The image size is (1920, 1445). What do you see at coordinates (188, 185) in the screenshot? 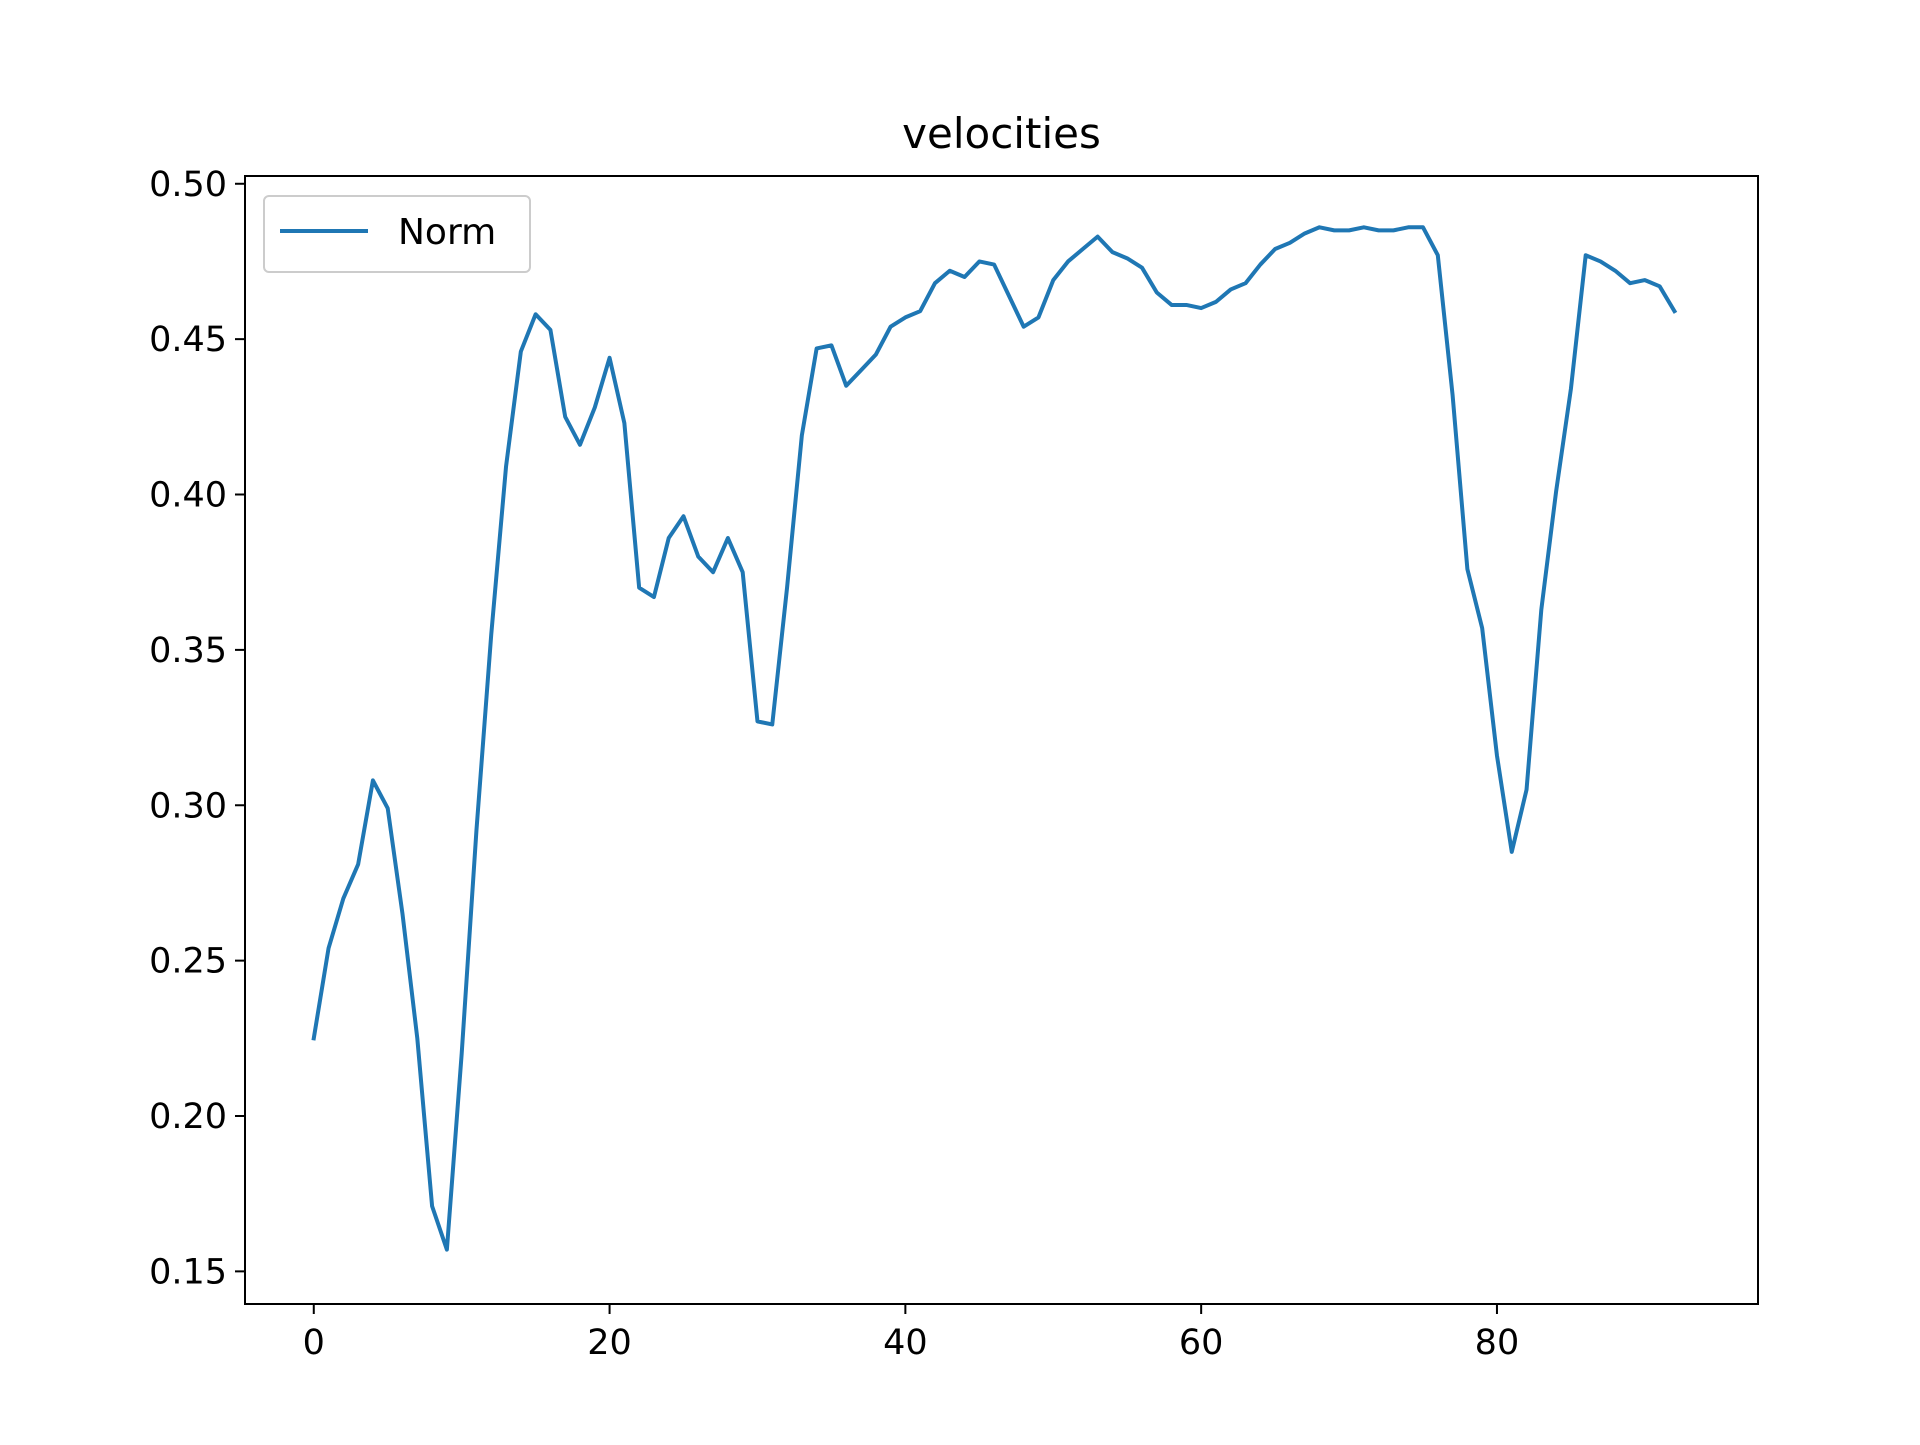
I see `y-tick-label: 0.50` at bounding box center [188, 185].